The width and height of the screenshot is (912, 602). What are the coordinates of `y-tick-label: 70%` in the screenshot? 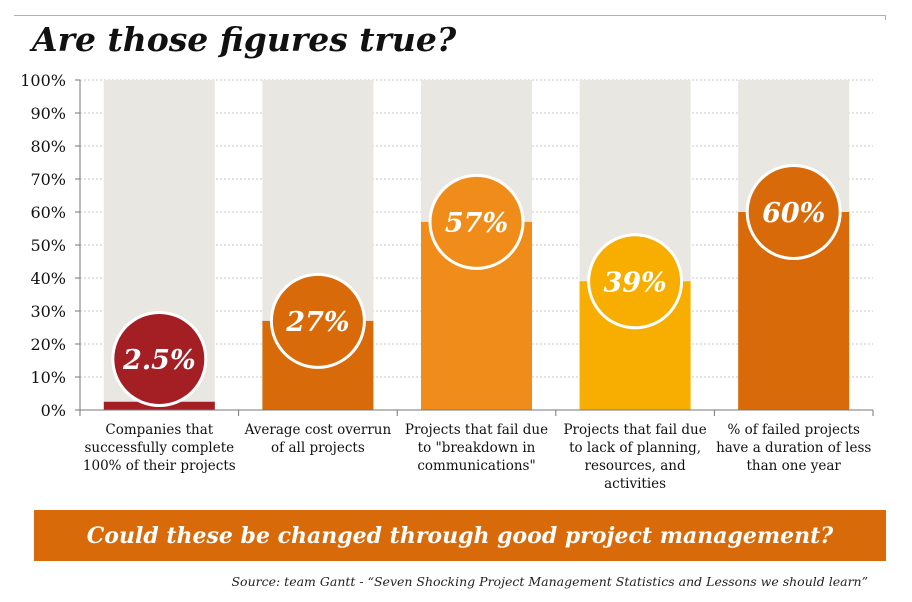 It's located at (48, 179).